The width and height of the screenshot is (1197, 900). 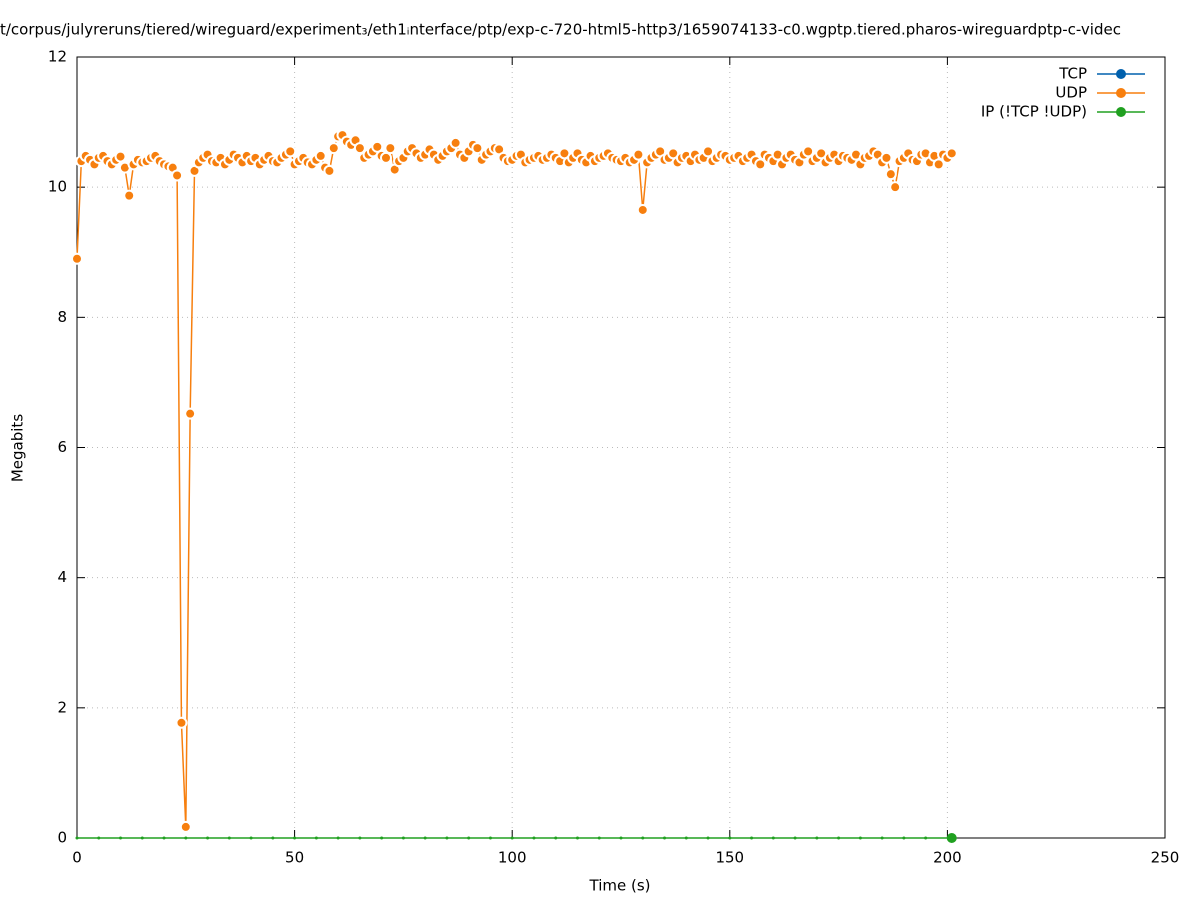 I want to click on legend-label: TCP, so click(x=1072, y=74).